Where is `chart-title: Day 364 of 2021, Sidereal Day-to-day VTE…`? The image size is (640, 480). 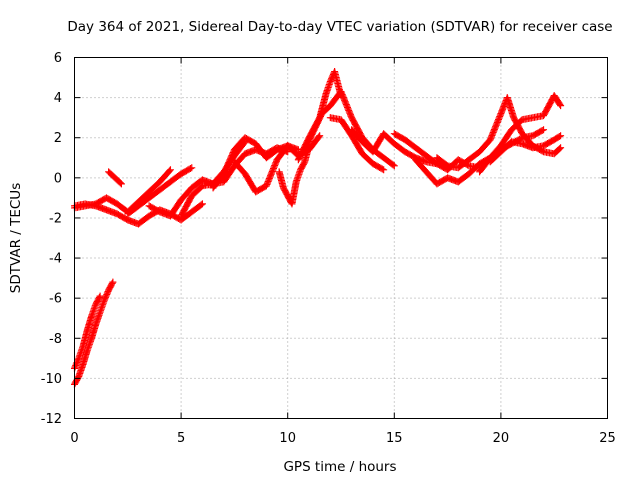 chart-title: Day 364 of 2021, Sidereal Day-to-day VTE… is located at coordinates (339, 27).